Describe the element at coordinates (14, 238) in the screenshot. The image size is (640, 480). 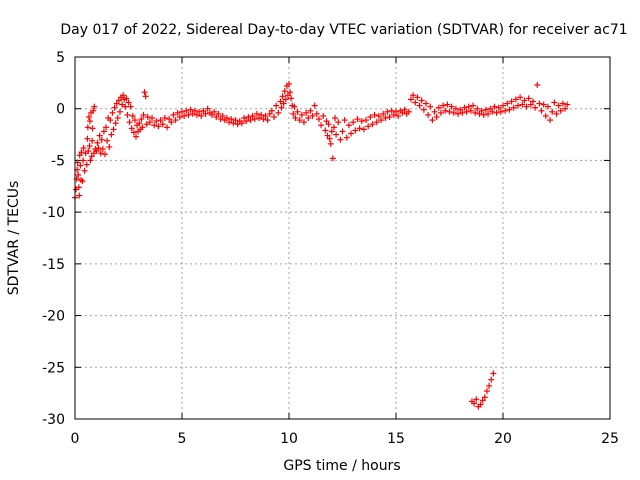
I see `y-axis-label: SDTVAR / TECUs` at that location.